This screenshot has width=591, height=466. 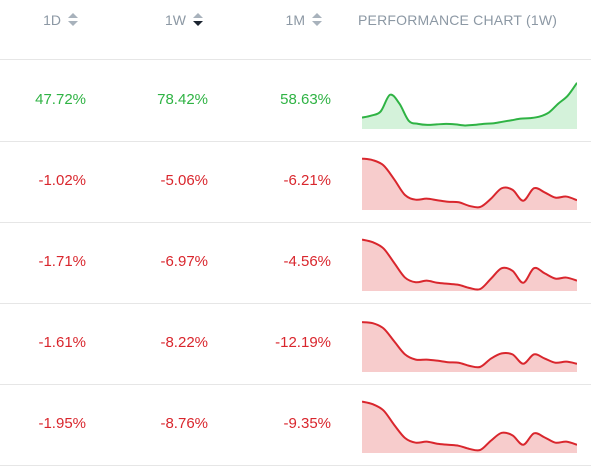 What do you see at coordinates (198, 20) in the screenshot?
I see `sort-descending-icon` at bounding box center [198, 20].